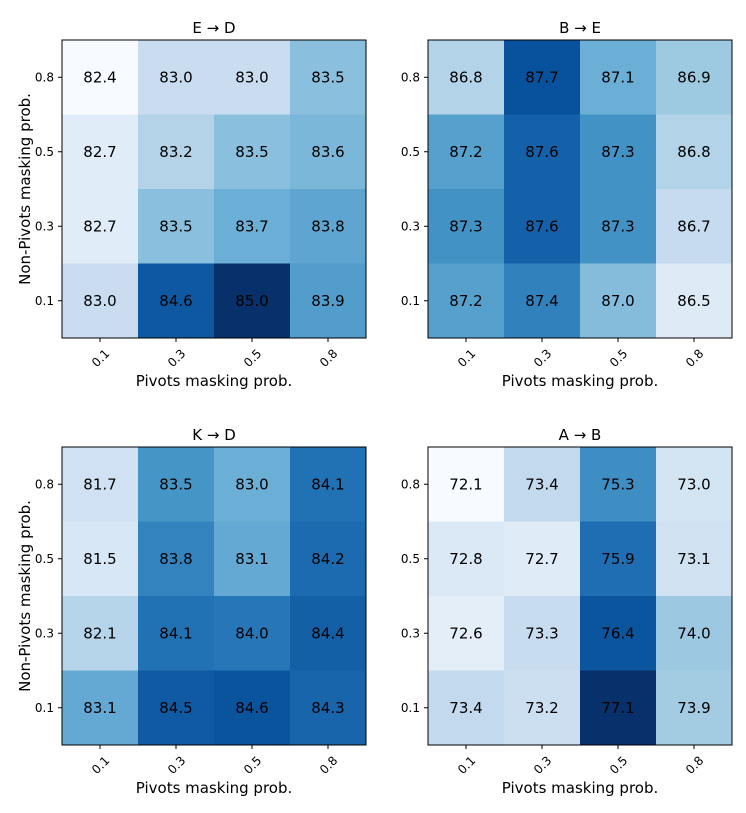  I want to click on cell-value-label: 77.1, so click(617, 708).